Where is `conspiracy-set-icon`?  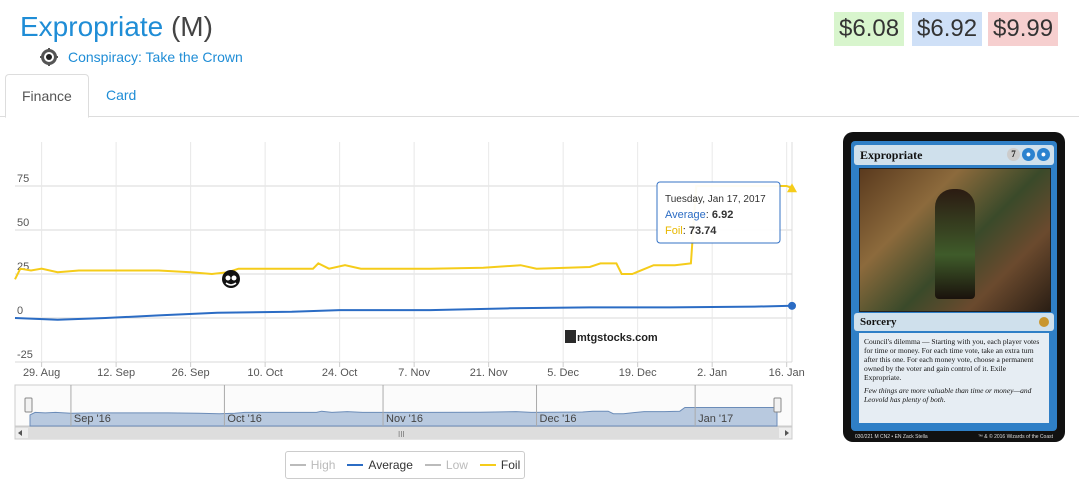
conspiracy-set-icon is located at coordinates (49, 57).